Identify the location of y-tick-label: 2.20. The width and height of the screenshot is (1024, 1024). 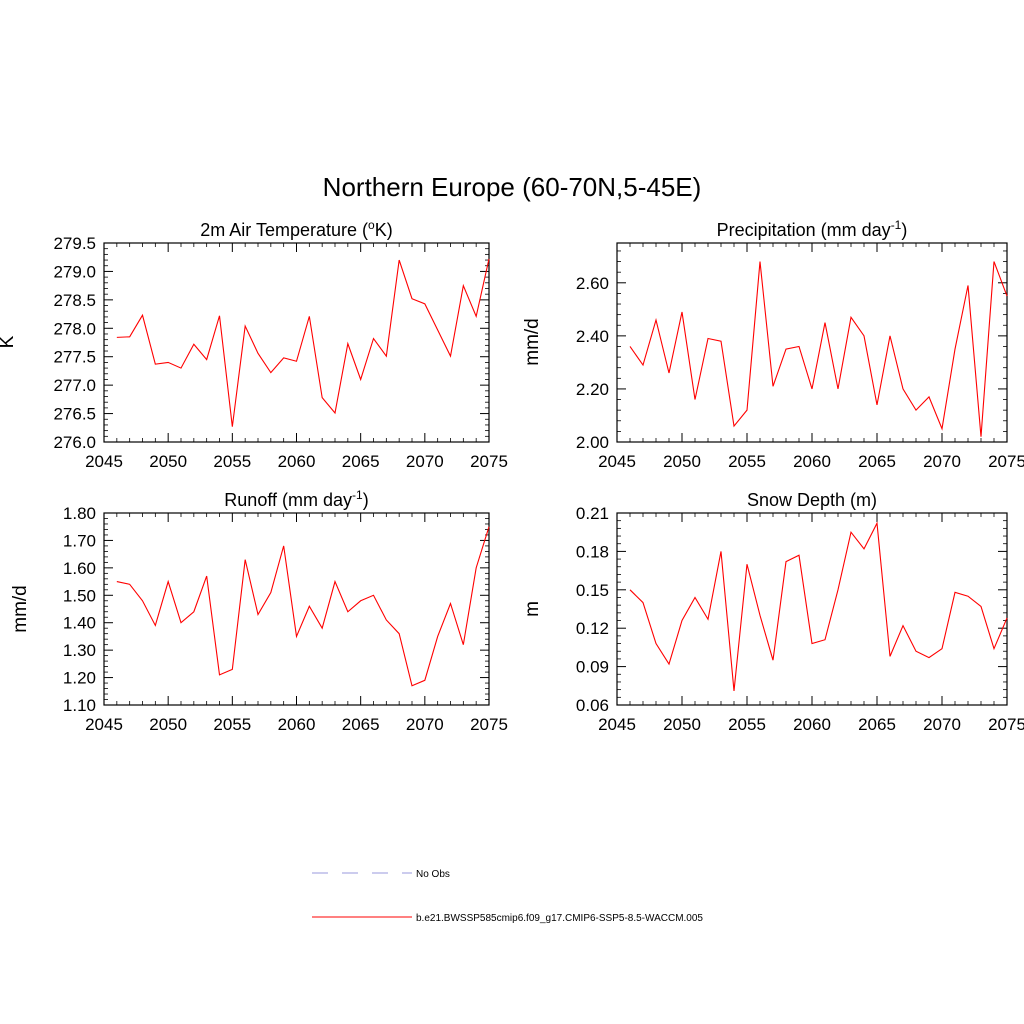
(592, 389).